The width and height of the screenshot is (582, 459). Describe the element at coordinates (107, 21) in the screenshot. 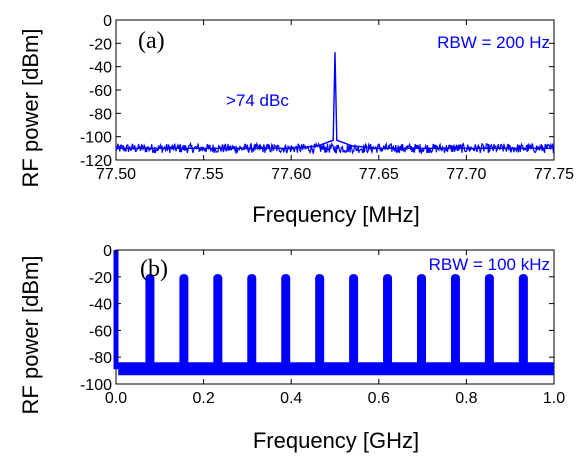

I see `panel-a-y-tick-label: 0` at that location.